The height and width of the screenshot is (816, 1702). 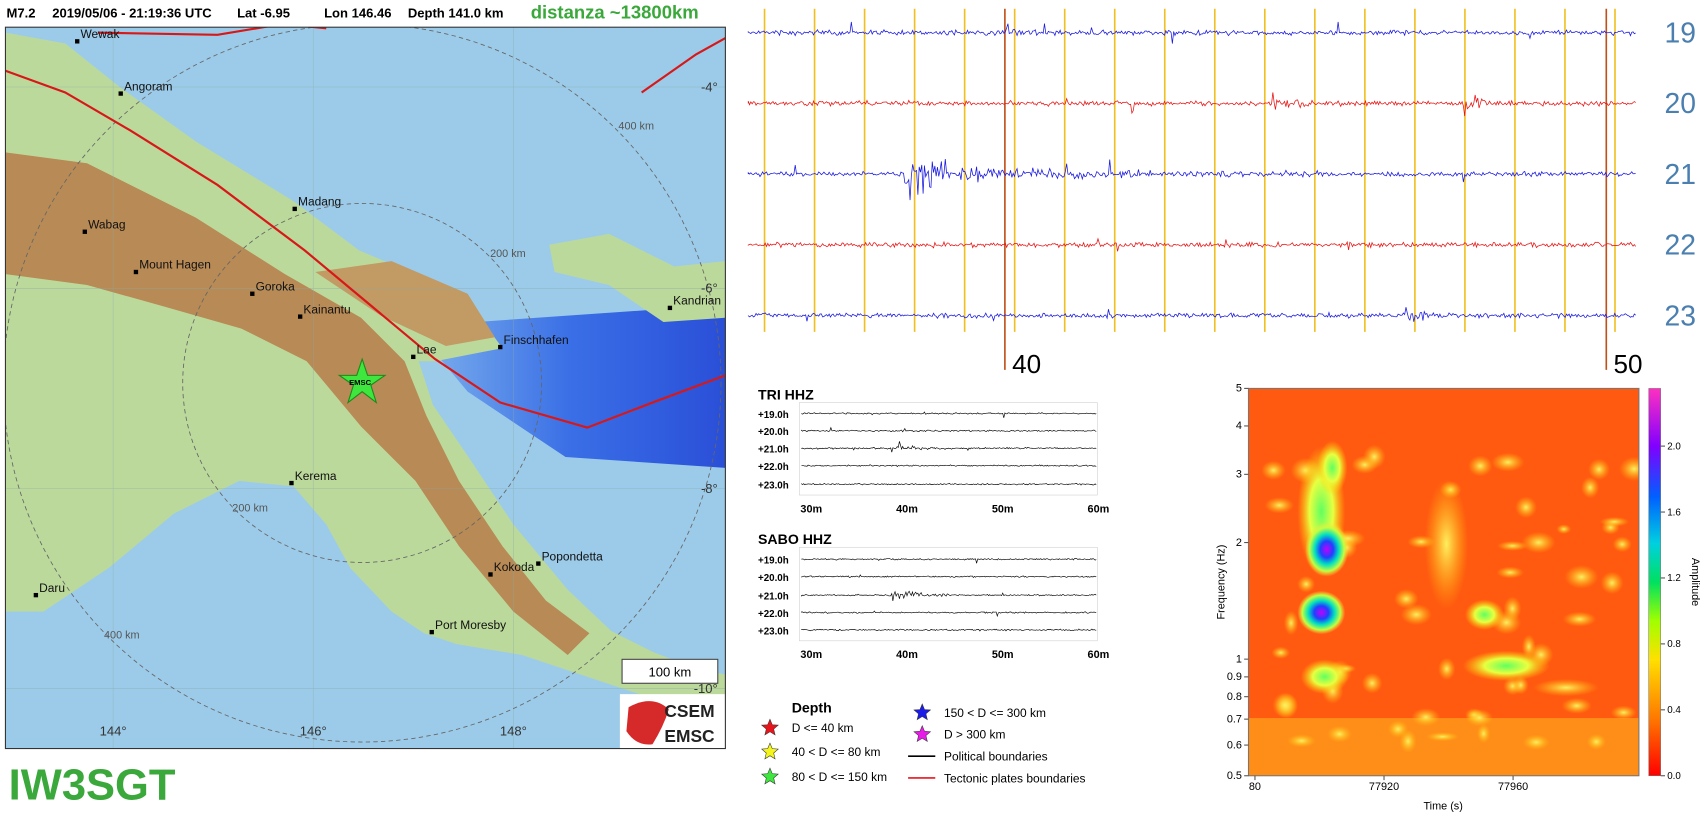 What do you see at coordinates (1674, 644) in the screenshot?
I see `colorbar-tick-label: 0.8` at bounding box center [1674, 644].